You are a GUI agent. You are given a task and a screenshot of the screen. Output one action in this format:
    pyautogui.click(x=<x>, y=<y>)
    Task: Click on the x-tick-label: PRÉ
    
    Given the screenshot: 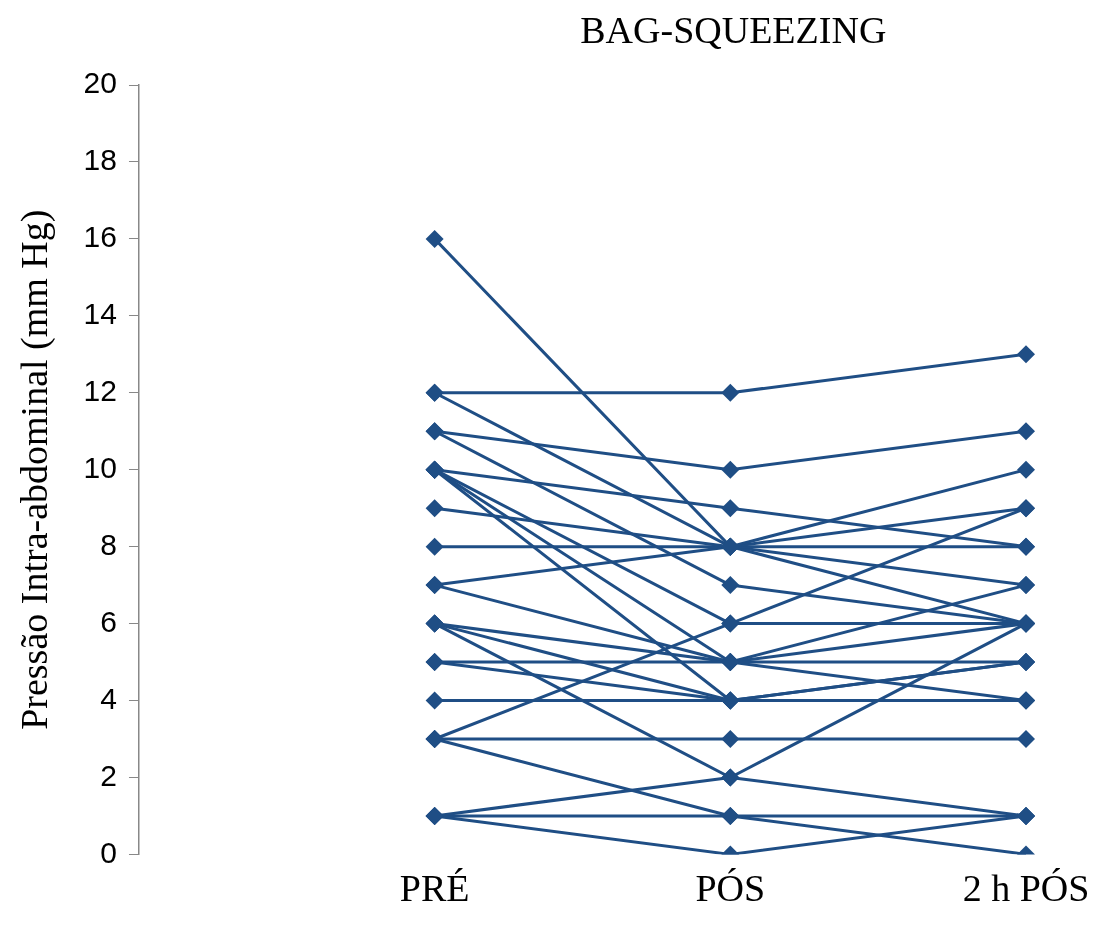 What is the action you would take?
    pyautogui.click(x=434, y=888)
    